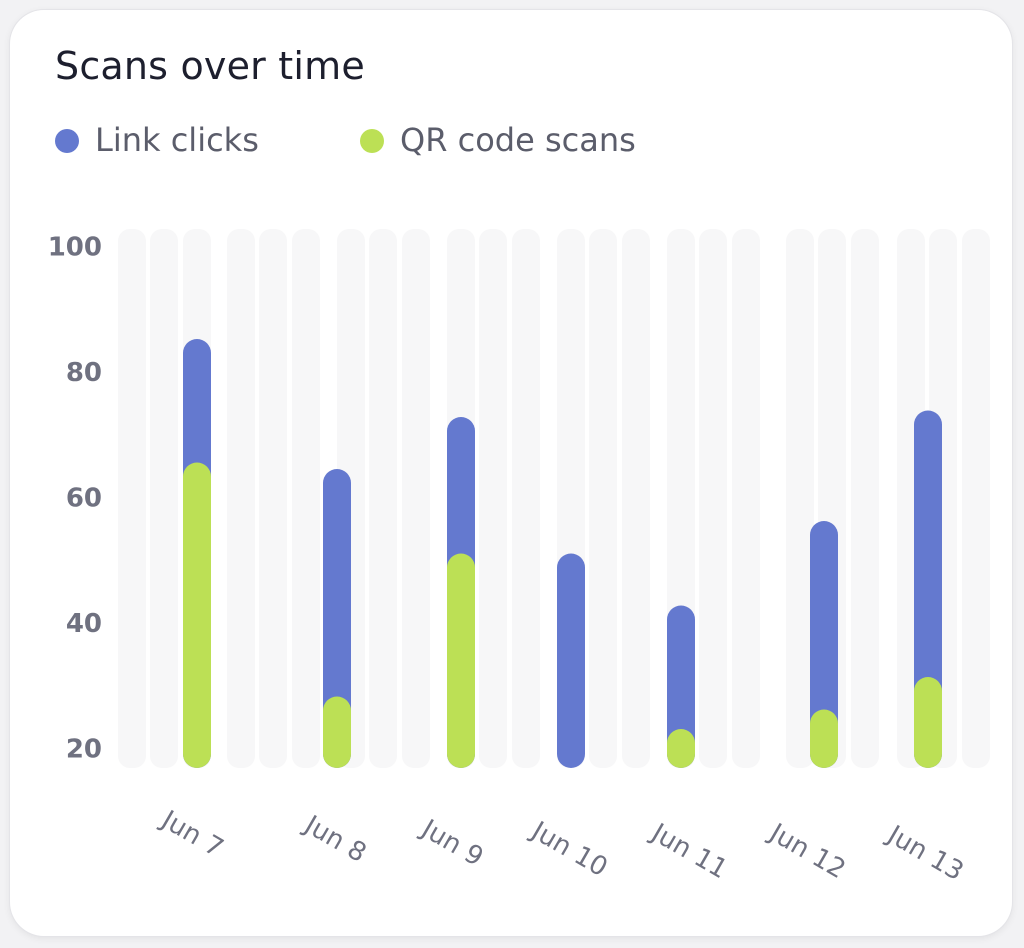  Describe the element at coordinates (451, 843) in the screenshot. I see `x-tick-label: Jun 9` at that location.